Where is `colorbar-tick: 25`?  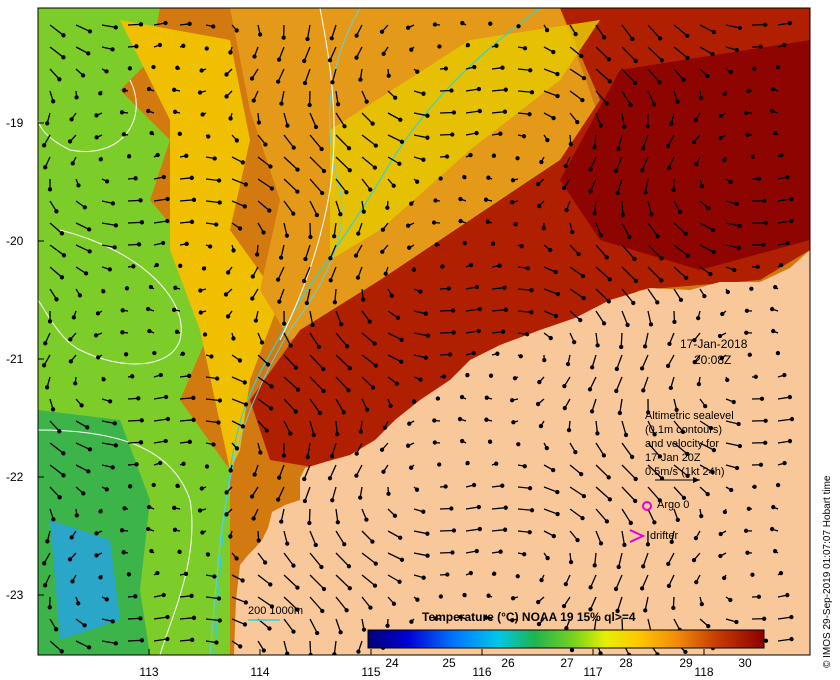
colorbar-tick: 25 is located at coordinates (449, 663).